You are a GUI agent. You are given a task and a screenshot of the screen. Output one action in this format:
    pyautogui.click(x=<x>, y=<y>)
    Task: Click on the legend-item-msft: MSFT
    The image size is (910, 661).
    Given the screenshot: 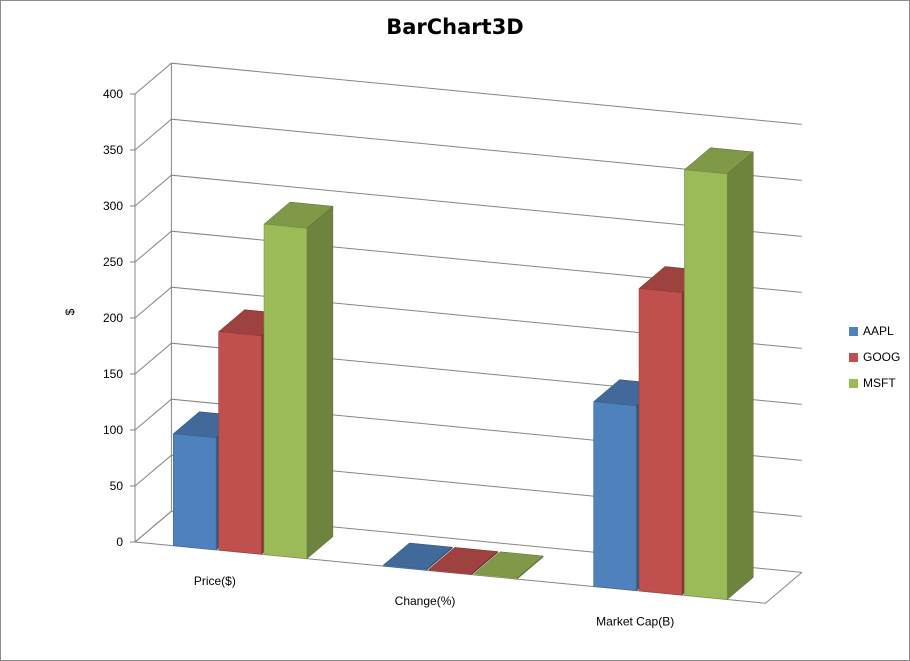 What is the action you would take?
    pyautogui.click(x=874, y=383)
    